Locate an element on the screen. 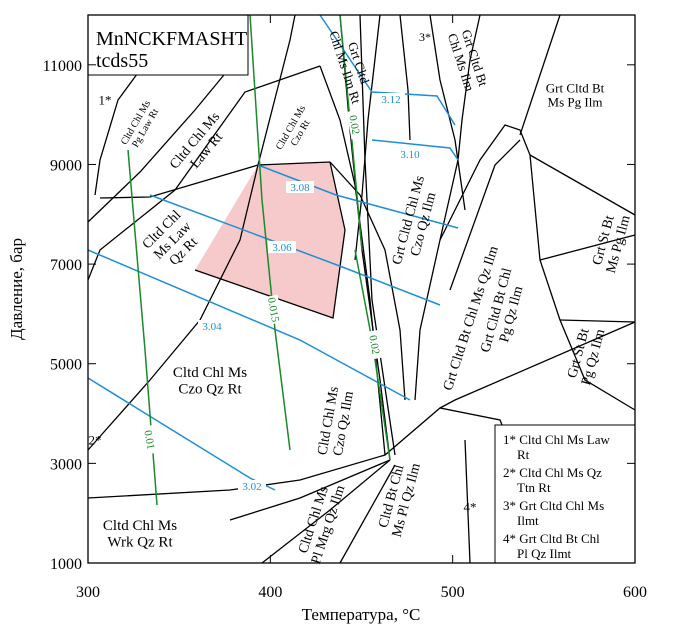  isopleth-label: 0.015 is located at coordinates (273, 310).